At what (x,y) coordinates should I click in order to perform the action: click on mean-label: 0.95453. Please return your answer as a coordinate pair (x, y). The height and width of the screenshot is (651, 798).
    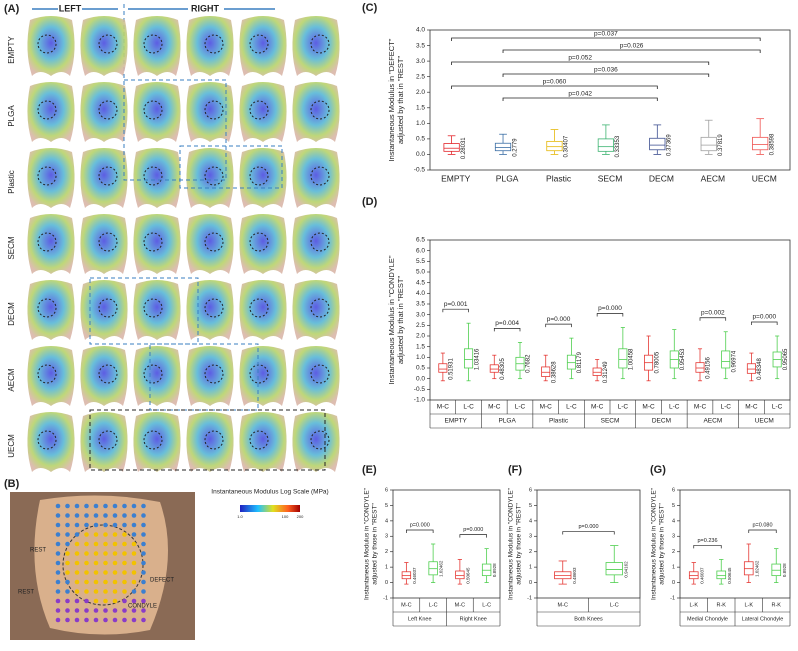
    Looking at the image, I should click on (683, 359).